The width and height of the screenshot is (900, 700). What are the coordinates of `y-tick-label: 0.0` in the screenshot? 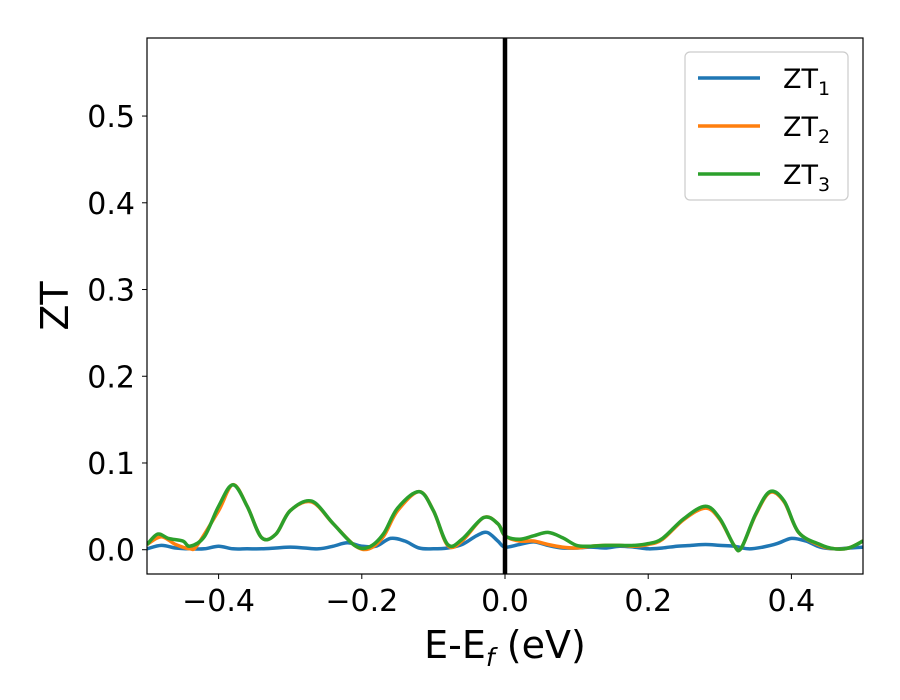 It's located at (111, 551).